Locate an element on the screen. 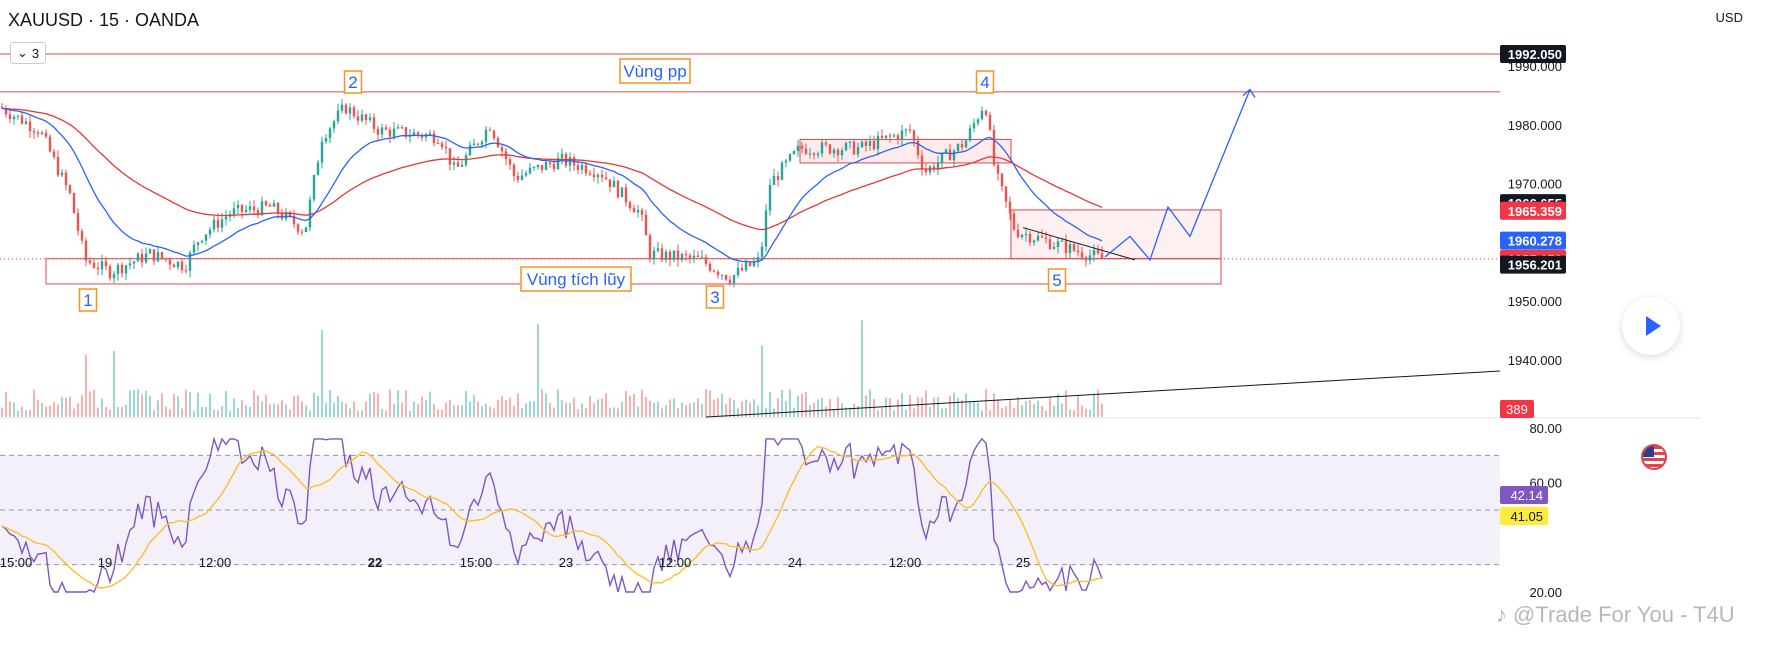 The width and height of the screenshot is (1783, 651). indicator-toggle-button: ⌄ 3 is located at coordinates (28, 53).